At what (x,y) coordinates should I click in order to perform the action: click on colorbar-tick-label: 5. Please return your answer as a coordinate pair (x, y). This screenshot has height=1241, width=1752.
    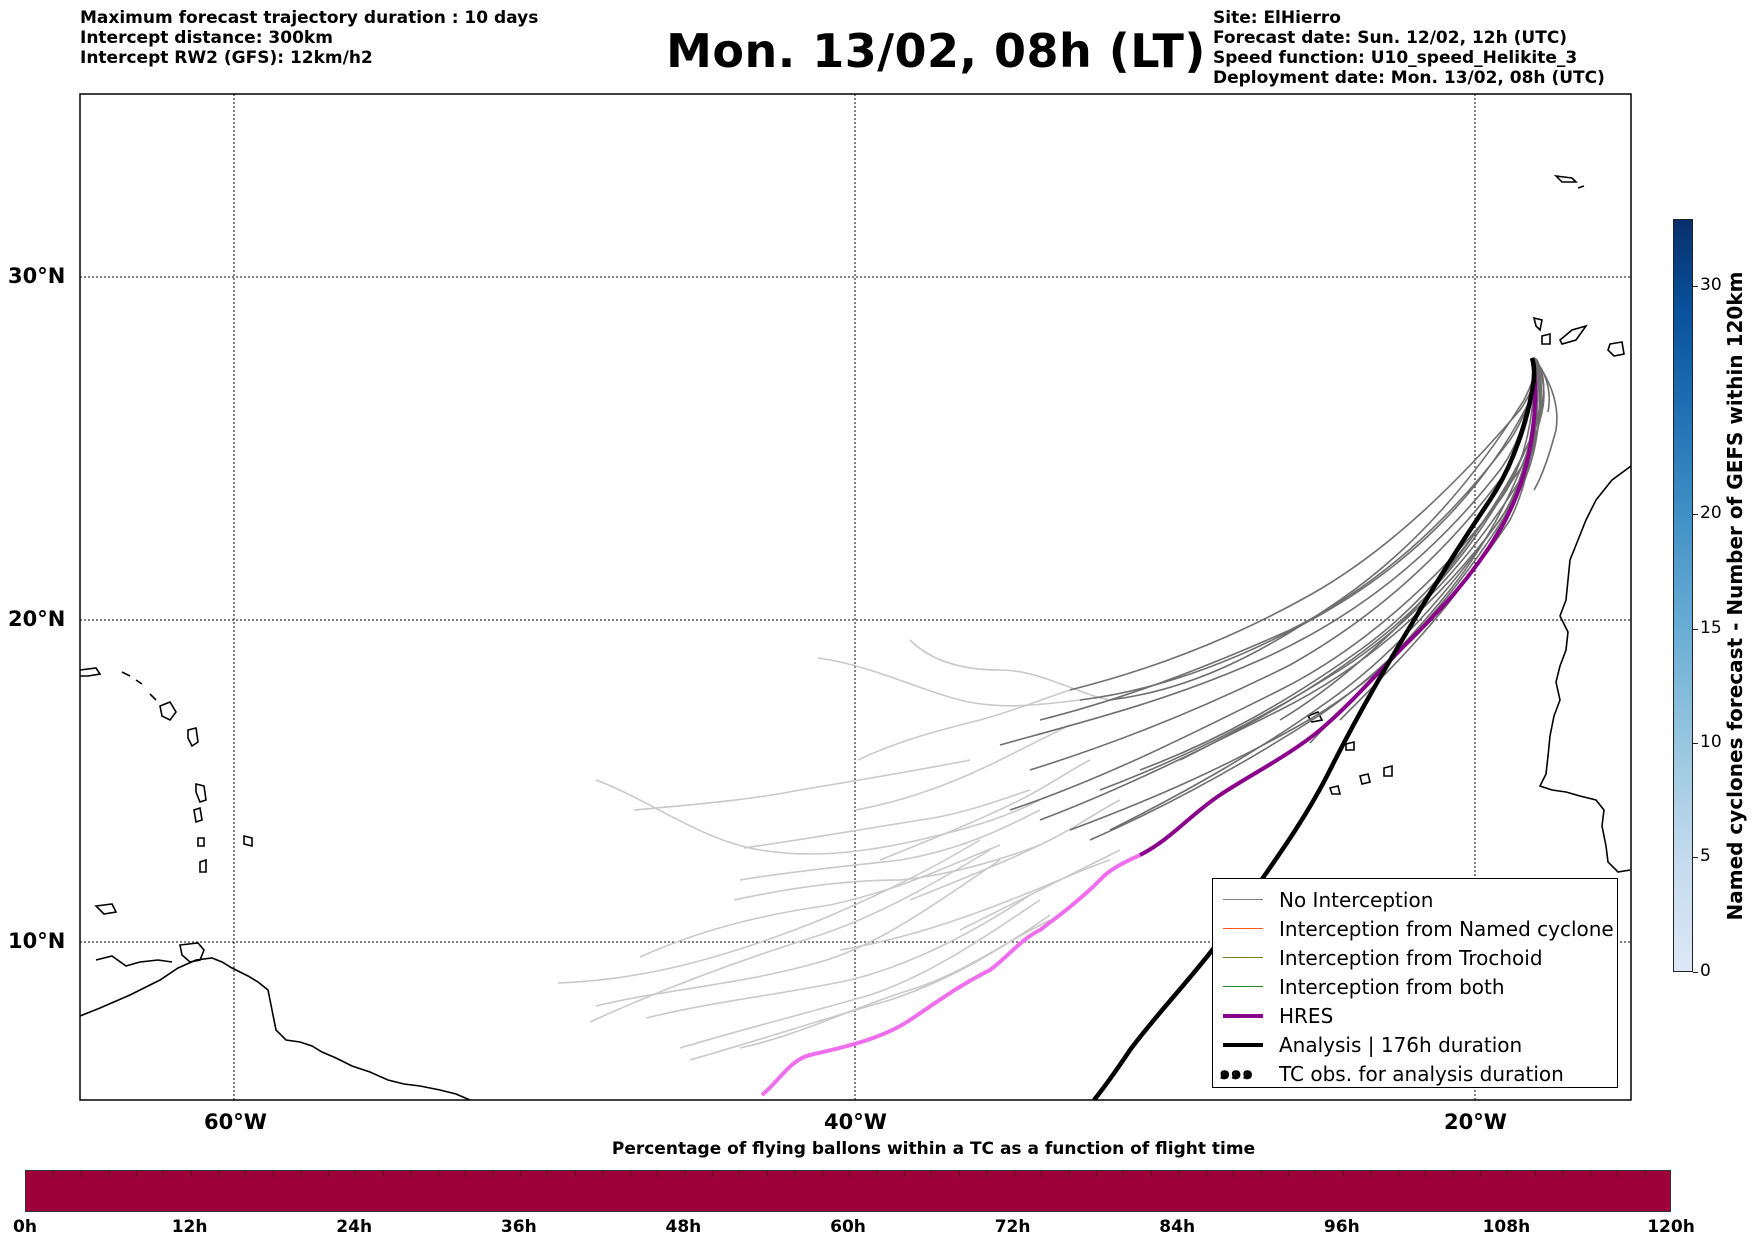
    Looking at the image, I should click on (1705, 856).